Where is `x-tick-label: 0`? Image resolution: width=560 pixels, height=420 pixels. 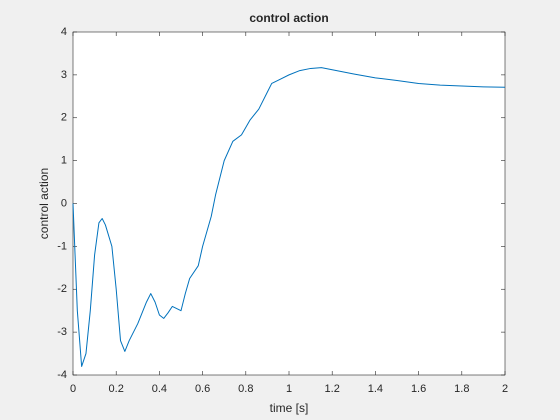 x-tick-label: 0 is located at coordinates (73, 389).